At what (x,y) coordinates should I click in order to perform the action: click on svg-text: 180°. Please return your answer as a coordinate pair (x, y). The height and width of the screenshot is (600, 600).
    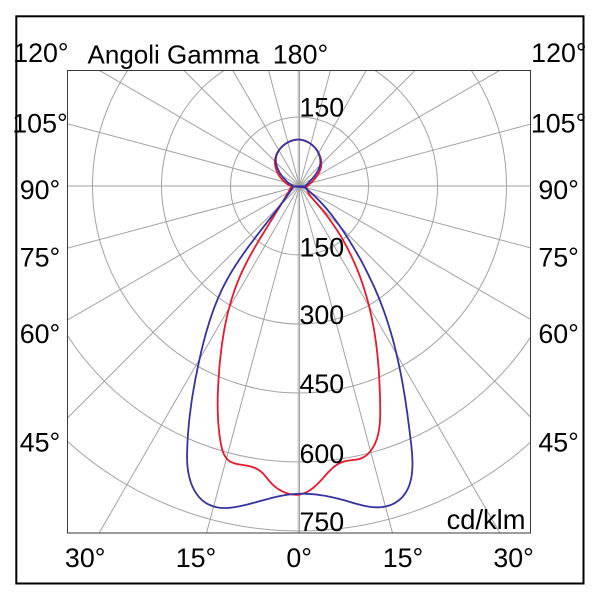
    Looking at the image, I should click on (300, 55).